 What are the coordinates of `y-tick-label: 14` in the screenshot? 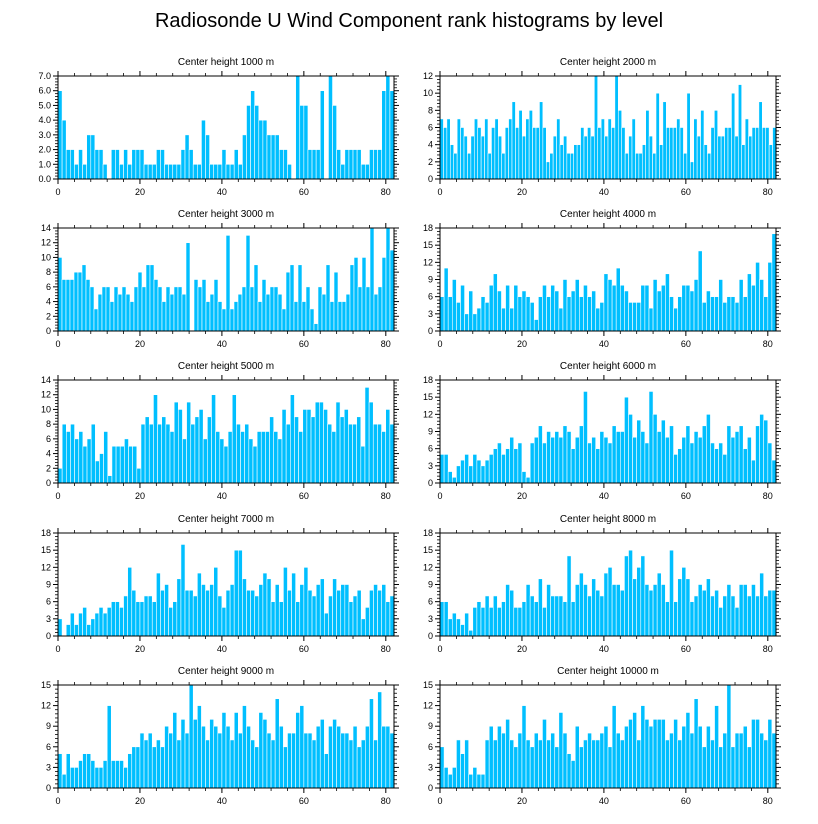 It's located at (46, 380).